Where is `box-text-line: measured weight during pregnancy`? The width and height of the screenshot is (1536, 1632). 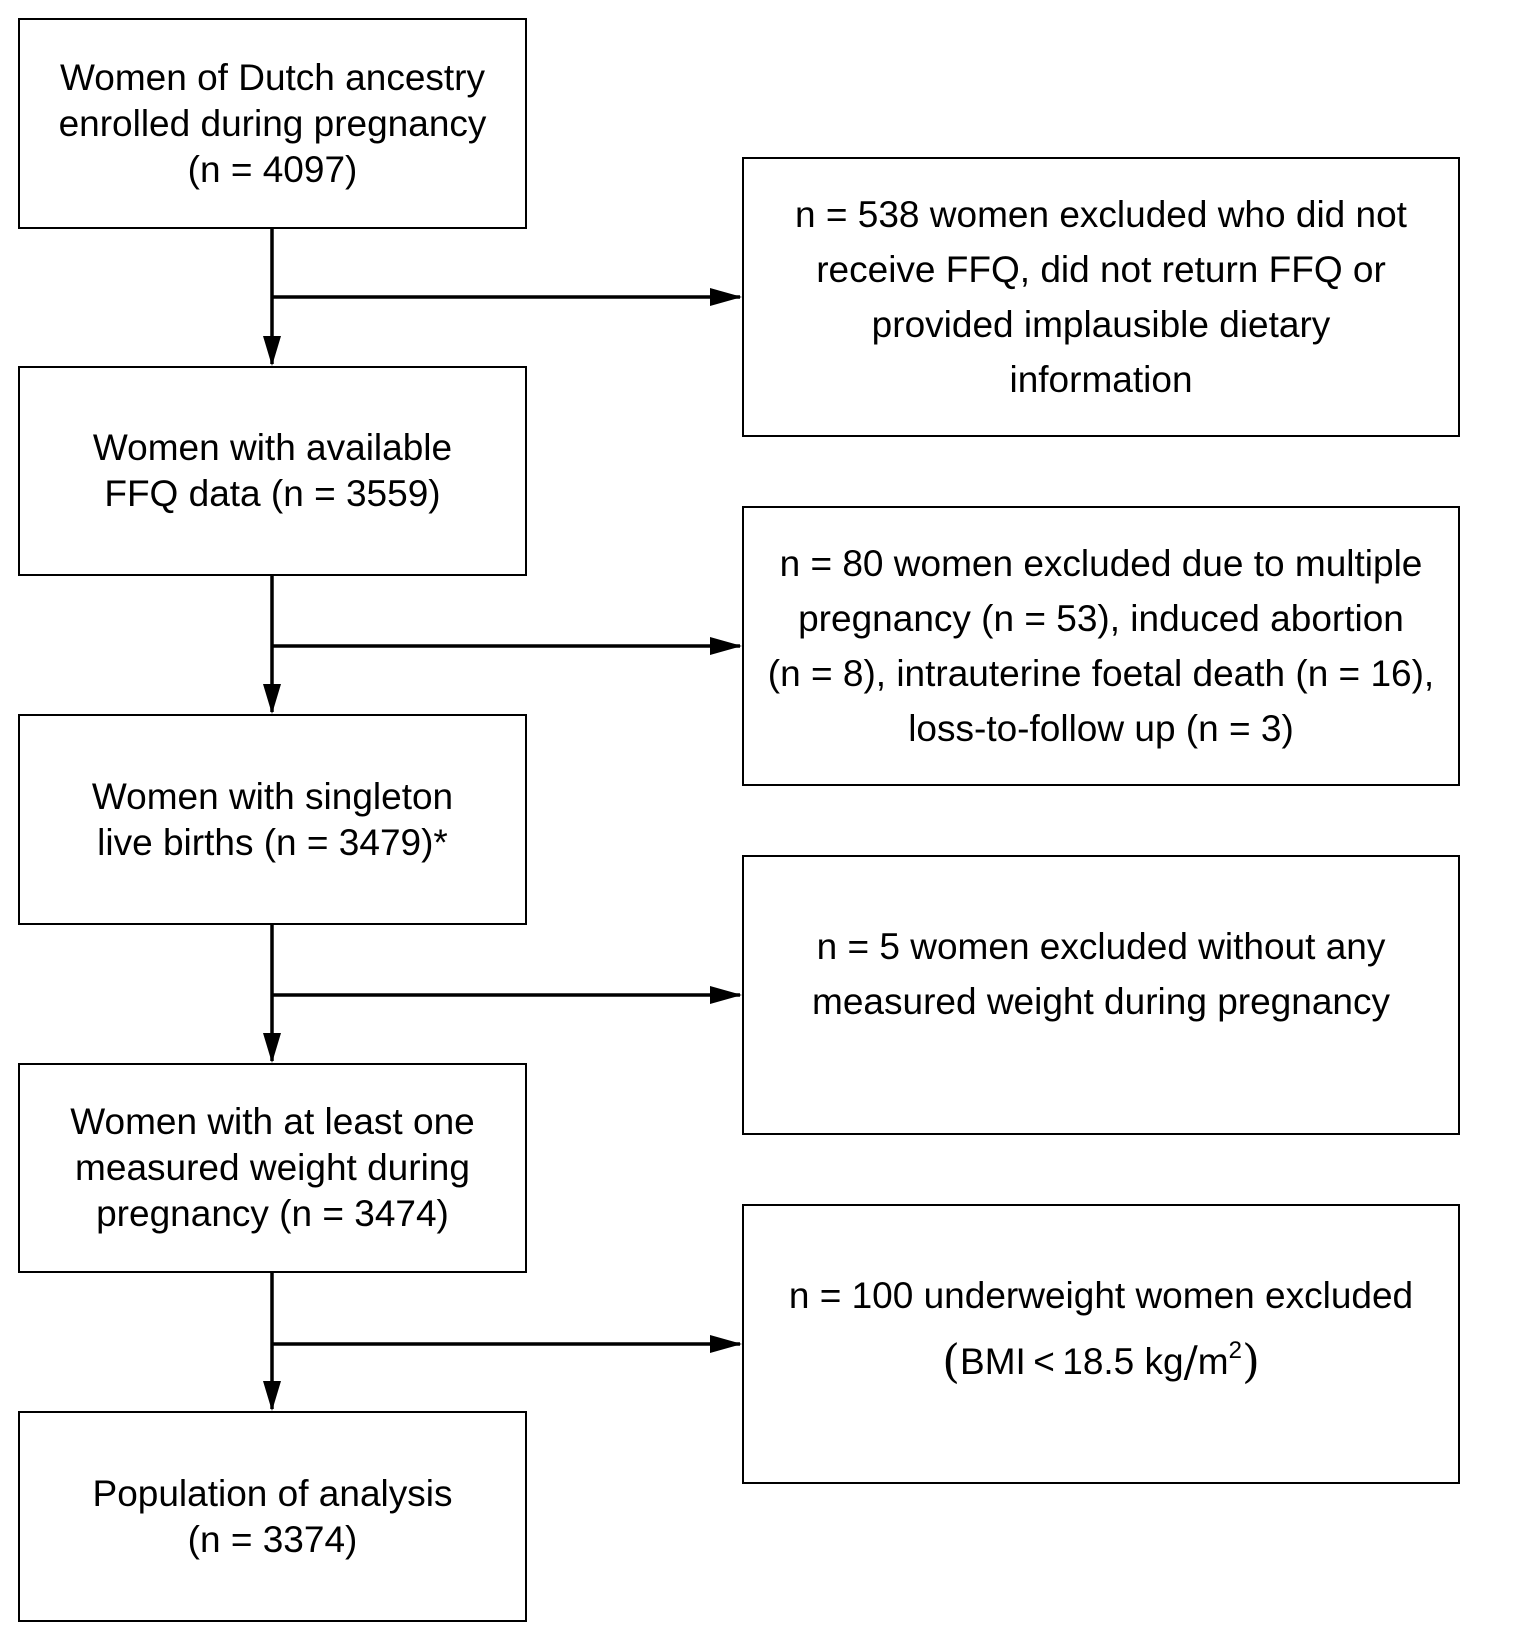
box-text-line: measured weight during pregnancy is located at coordinates (1101, 1001).